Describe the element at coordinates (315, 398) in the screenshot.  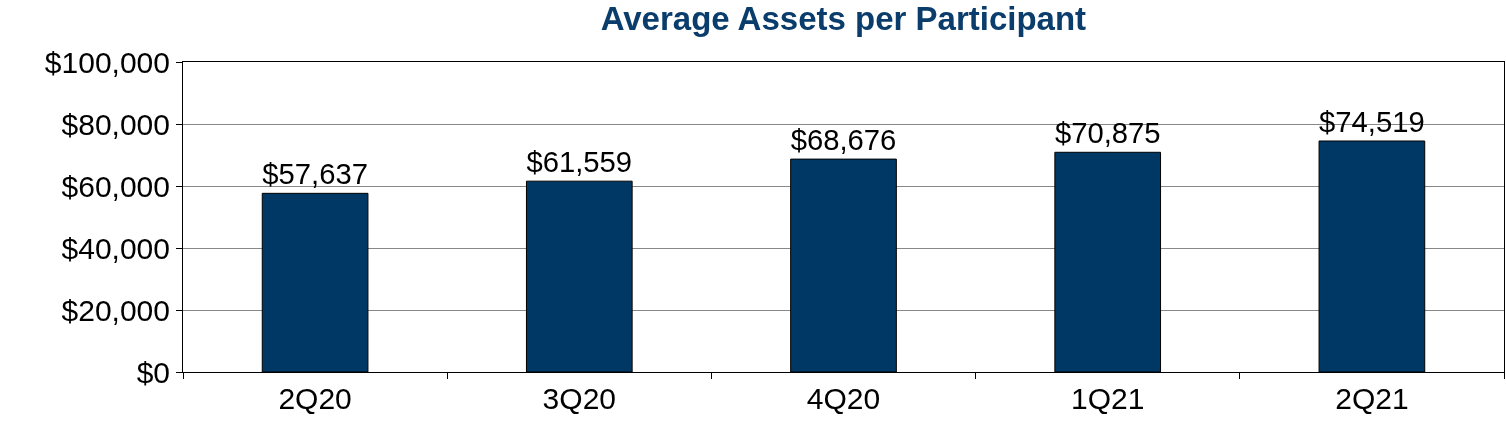
I see `x-tick-label: 2Q20` at that location.